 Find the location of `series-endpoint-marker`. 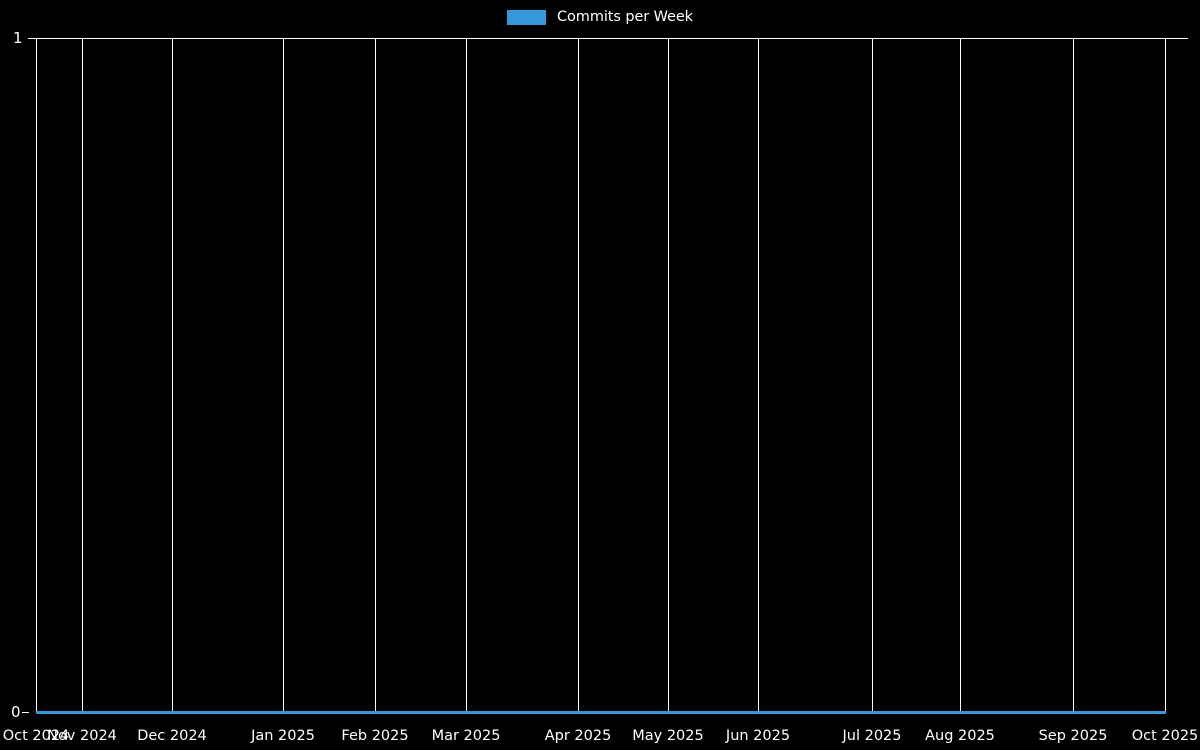

series-endpoint-marker is located at coordinates (1164, 712).